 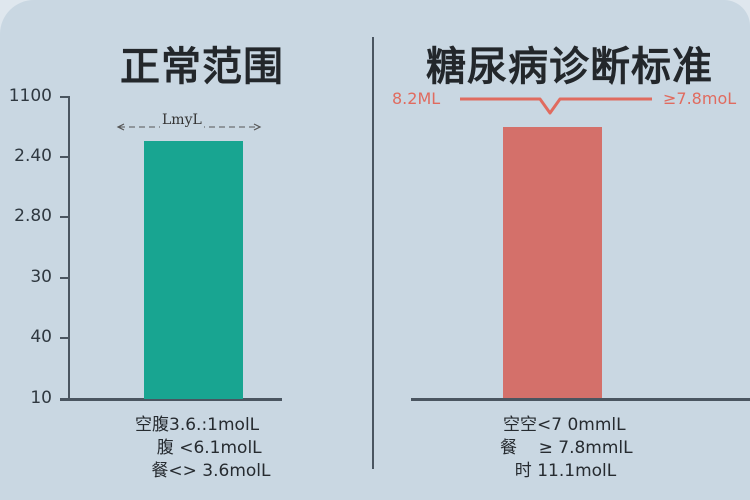 What do you see at coordinates (560, 471) in the screenshot?
I see `diabetes-caption-line: 时 11.1molL` at bounding box center [560, 471].